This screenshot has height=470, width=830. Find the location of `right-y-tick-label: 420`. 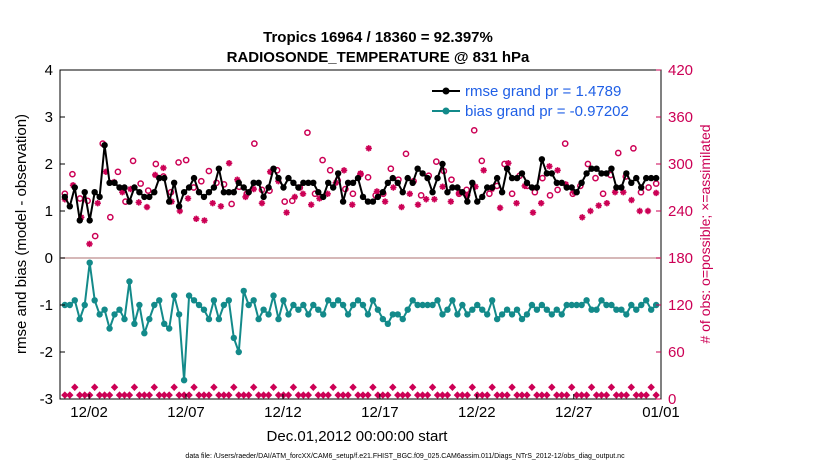

right-y-tick-label: 420 is located at coordinates (680, 70).